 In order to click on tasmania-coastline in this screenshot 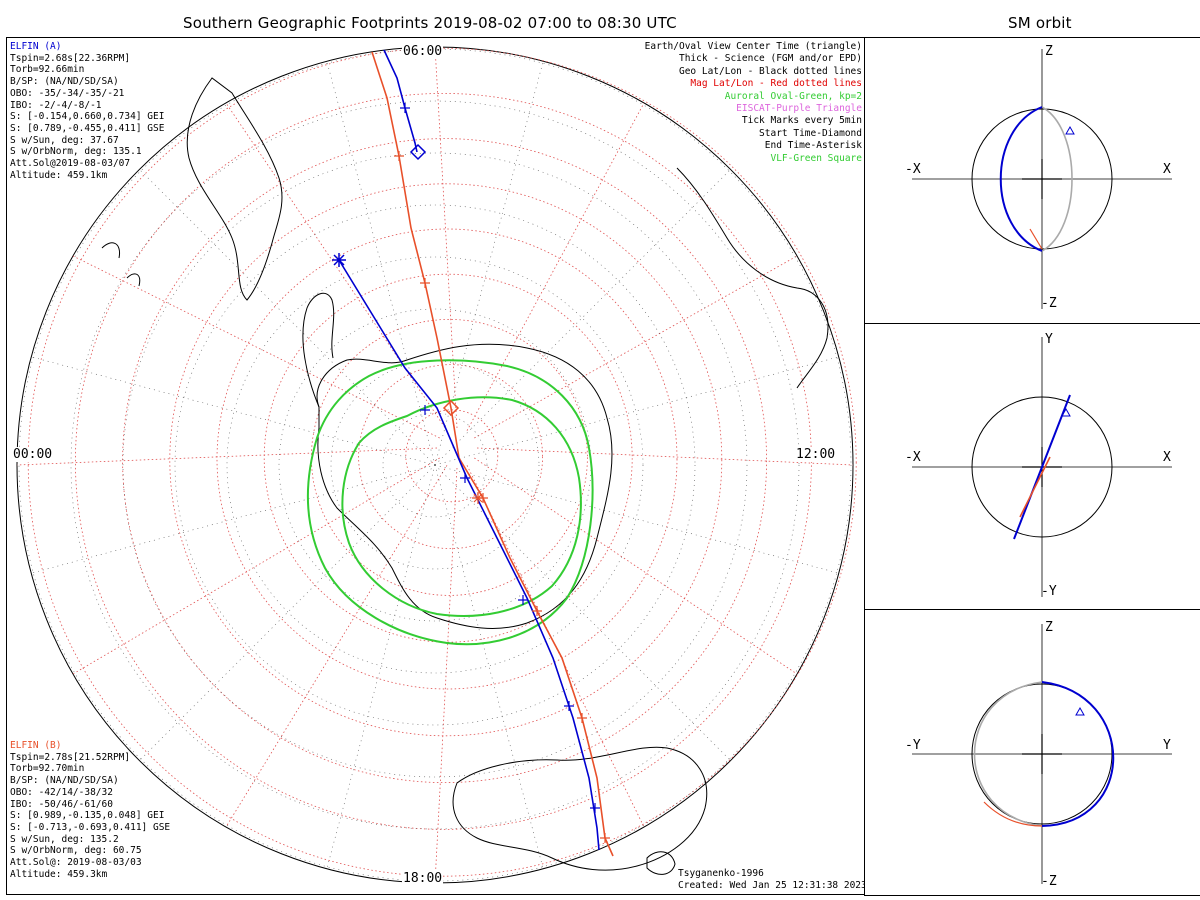, I will do `click(661, 863)`.